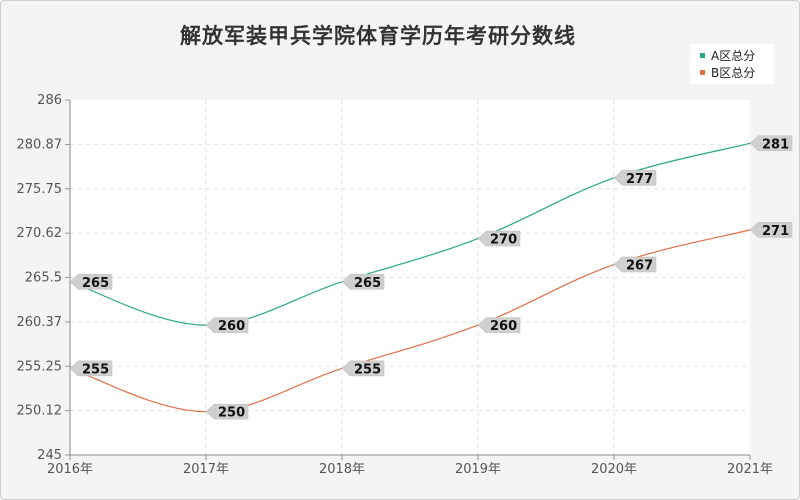 This screenshot has height=500, width=800. I want to click on data-label-b: 260, so click(499, 325).